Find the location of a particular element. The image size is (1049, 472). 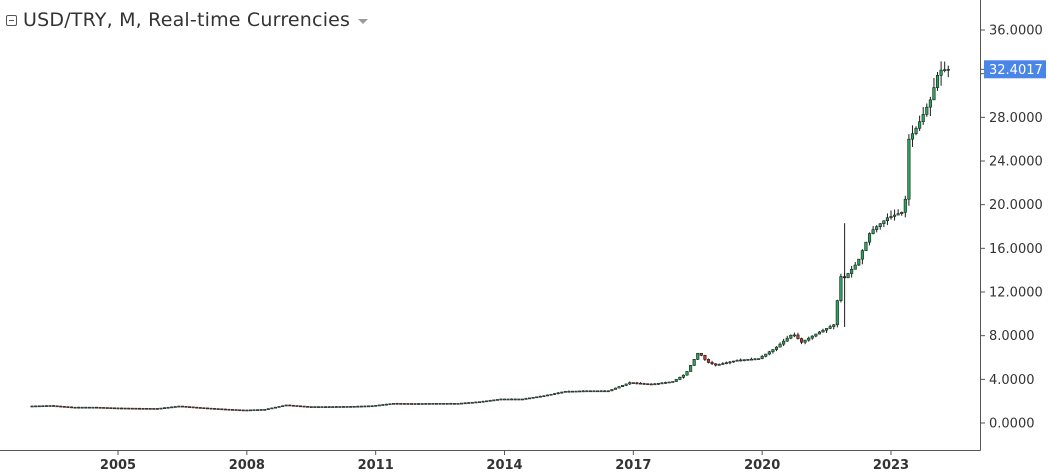

y-tick-label: 12.0000 is located at coordinates (1016, 293).